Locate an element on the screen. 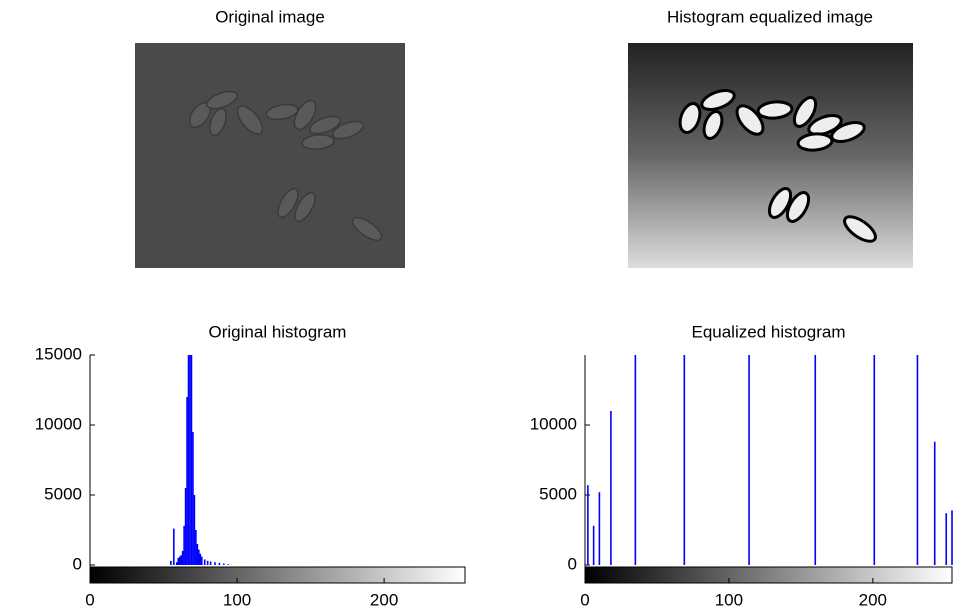  original-image is located at coordinates (270, 155).